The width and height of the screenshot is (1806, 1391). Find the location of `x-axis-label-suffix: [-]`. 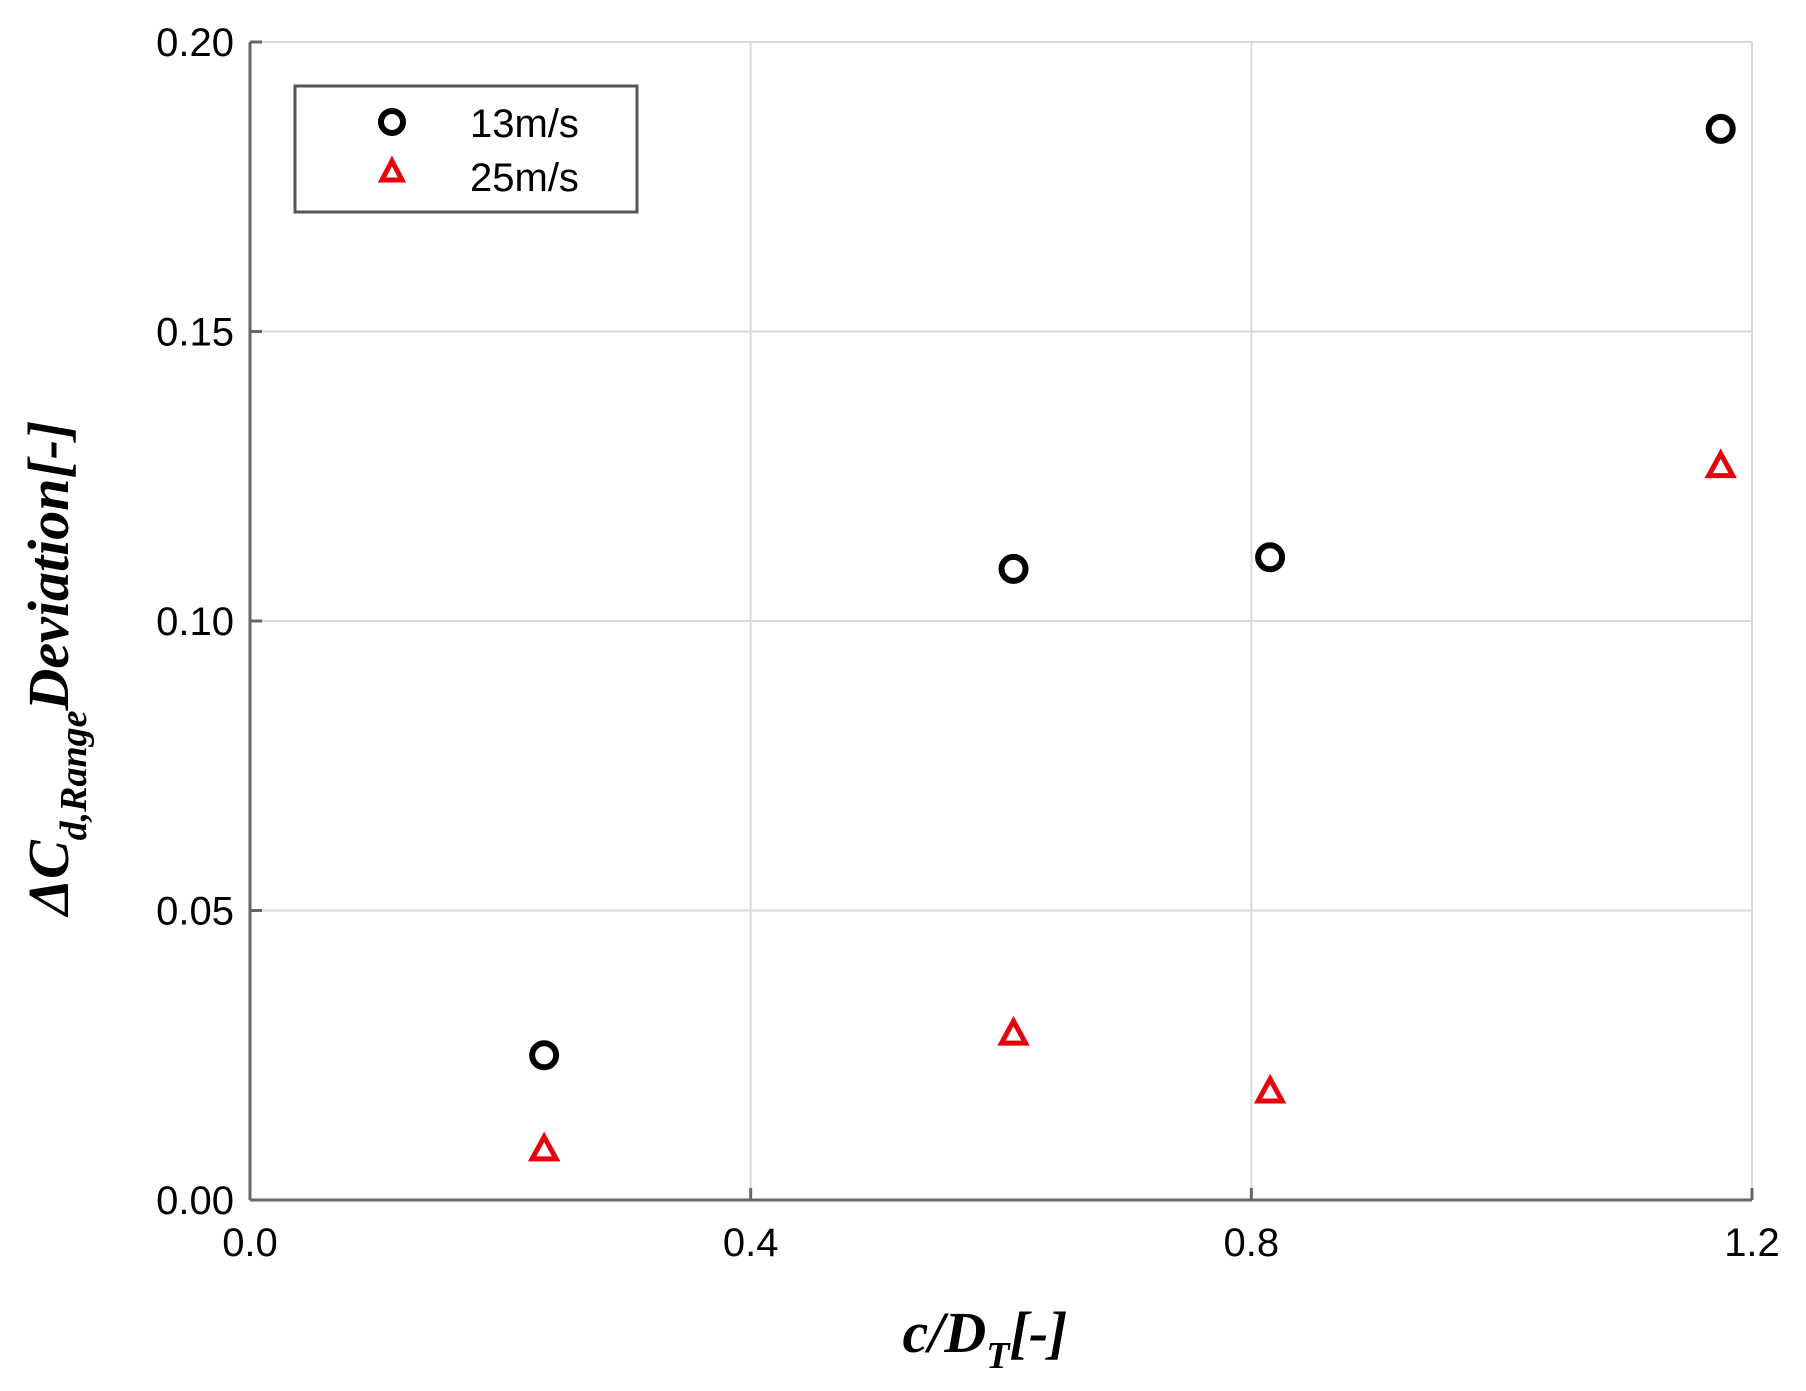

x-axis-label-suffix: [-] is located at coordinates (1039, 1332).